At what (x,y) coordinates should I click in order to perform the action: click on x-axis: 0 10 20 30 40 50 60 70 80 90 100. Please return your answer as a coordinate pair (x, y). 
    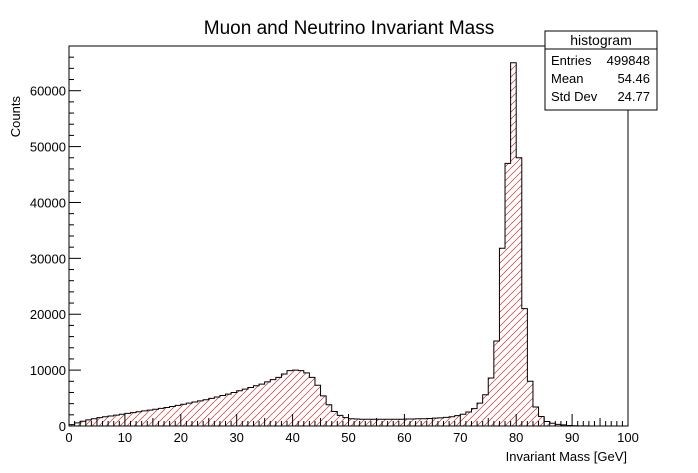
    Looking at the image, I should click on (352, 429).